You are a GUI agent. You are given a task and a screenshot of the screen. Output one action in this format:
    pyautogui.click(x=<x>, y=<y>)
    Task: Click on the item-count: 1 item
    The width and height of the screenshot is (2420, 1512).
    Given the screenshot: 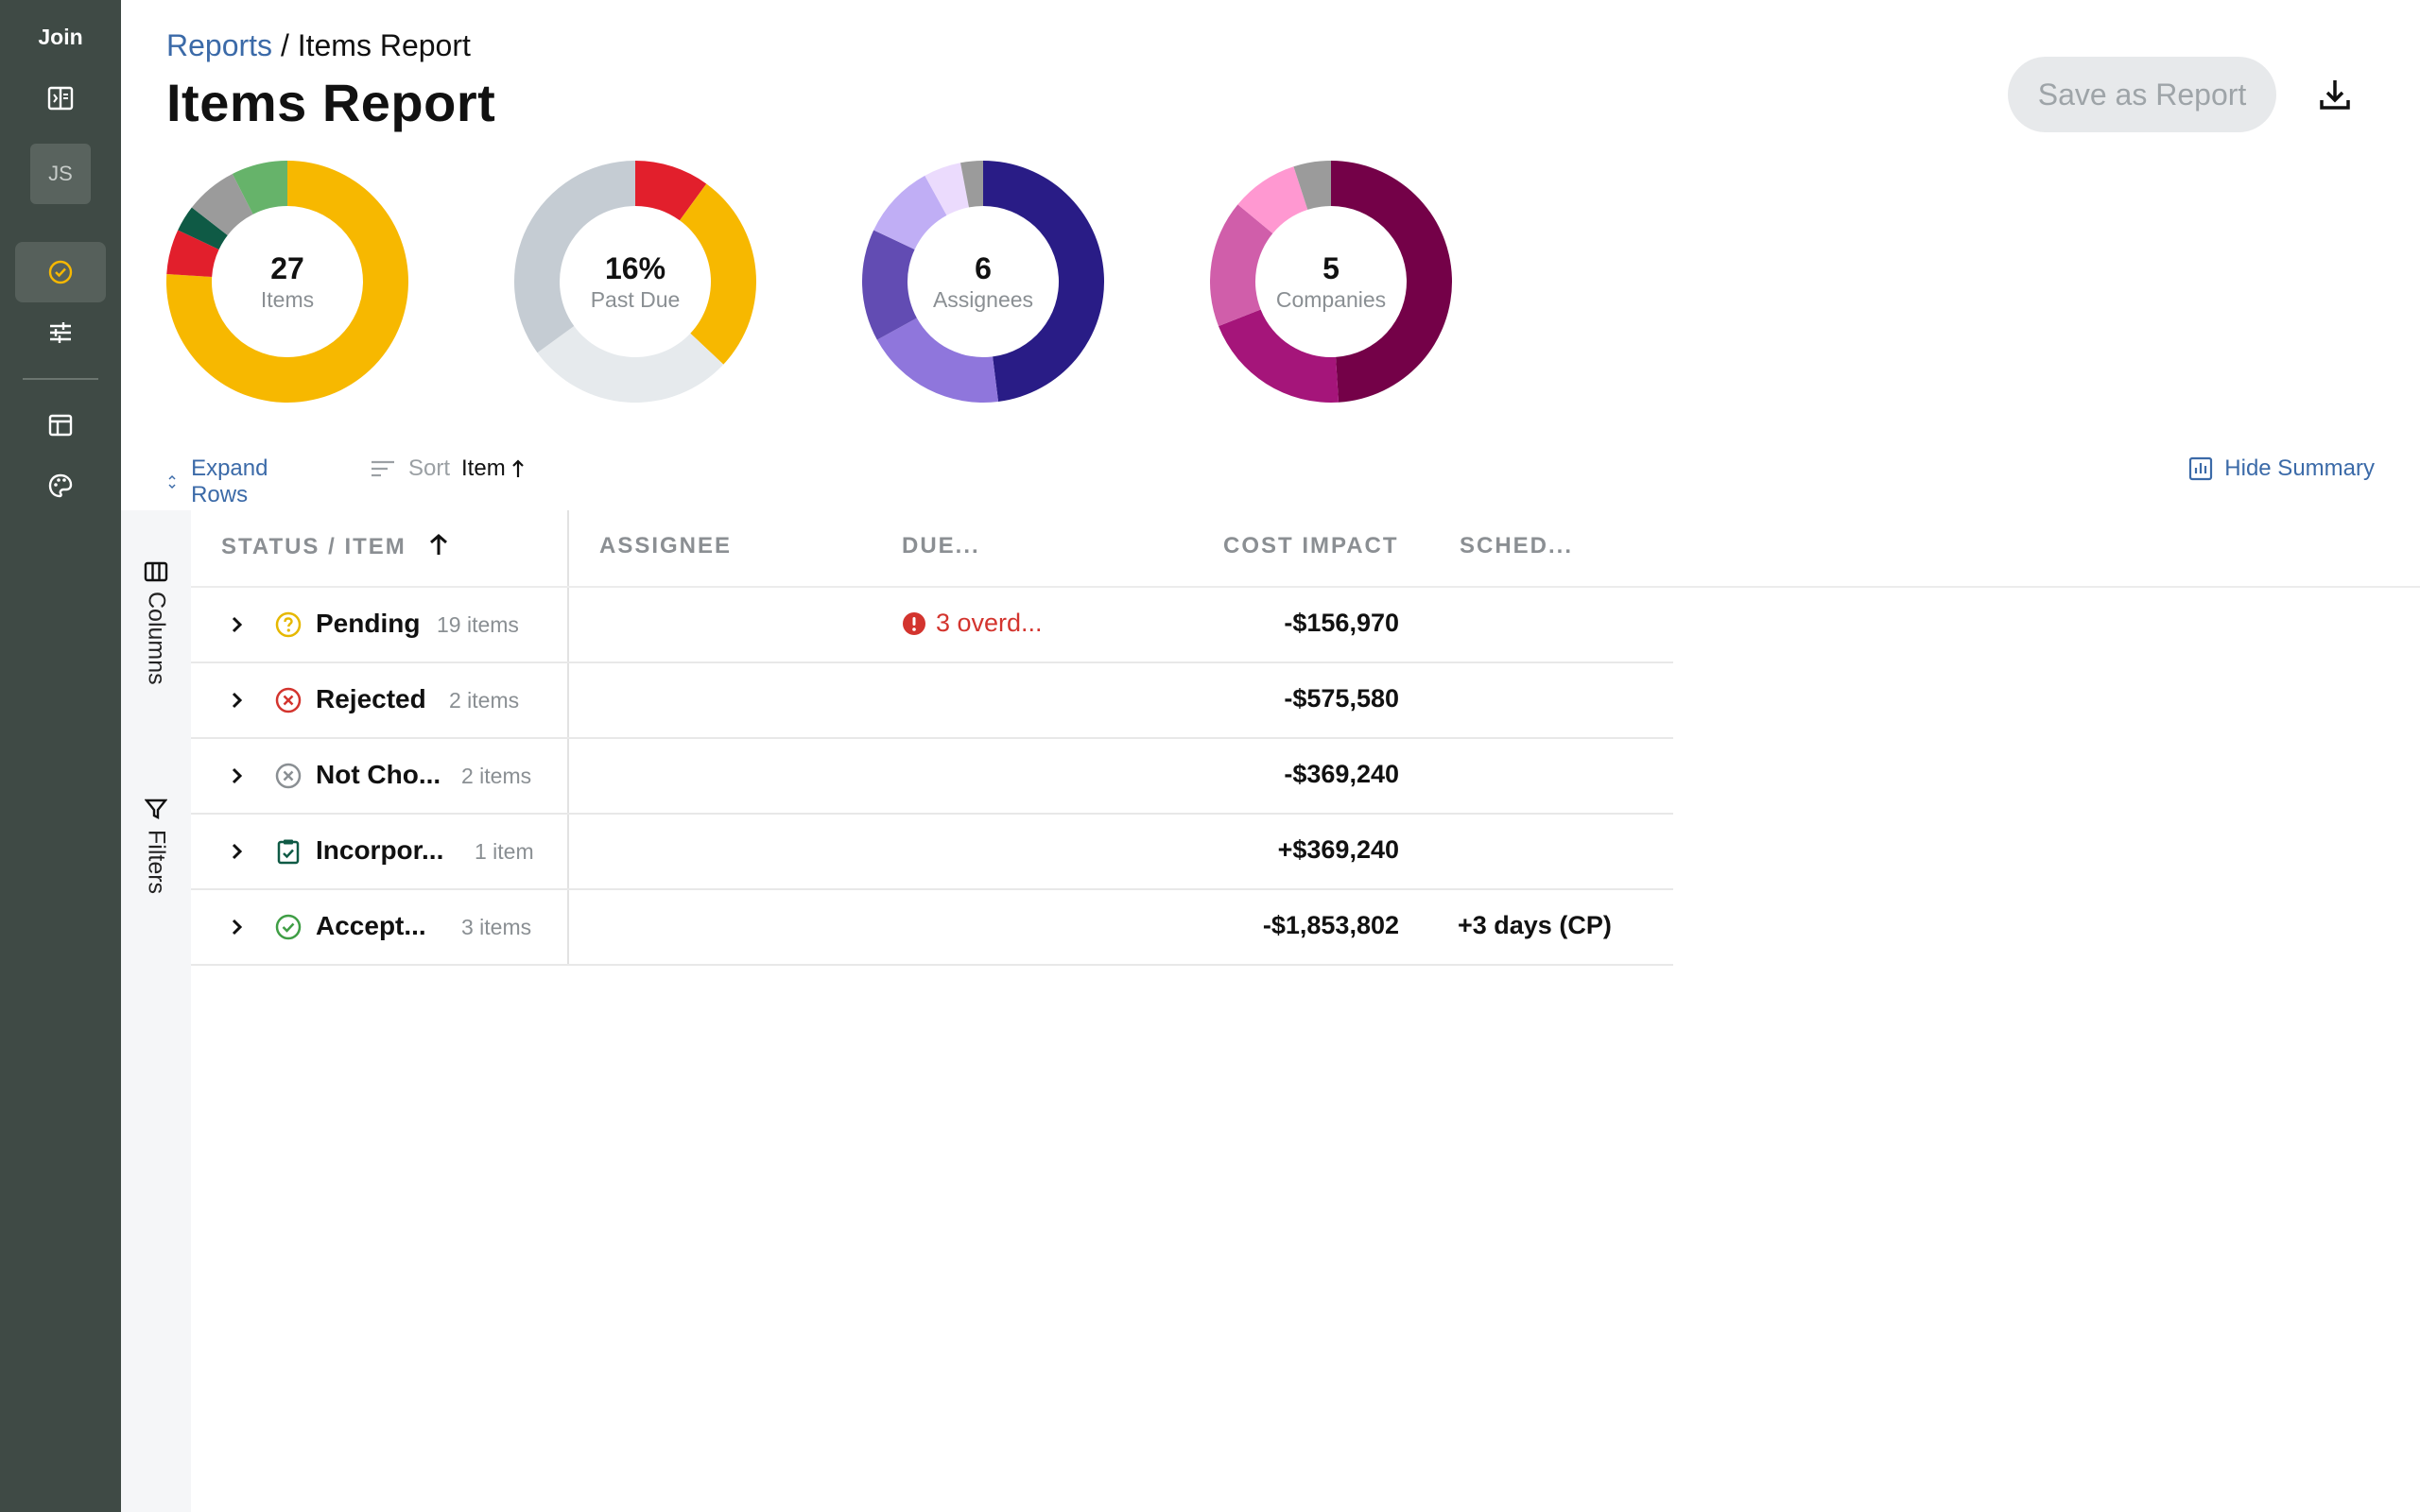 What is the action you would take?
    pyautogui.click(x=504, y=851)
    